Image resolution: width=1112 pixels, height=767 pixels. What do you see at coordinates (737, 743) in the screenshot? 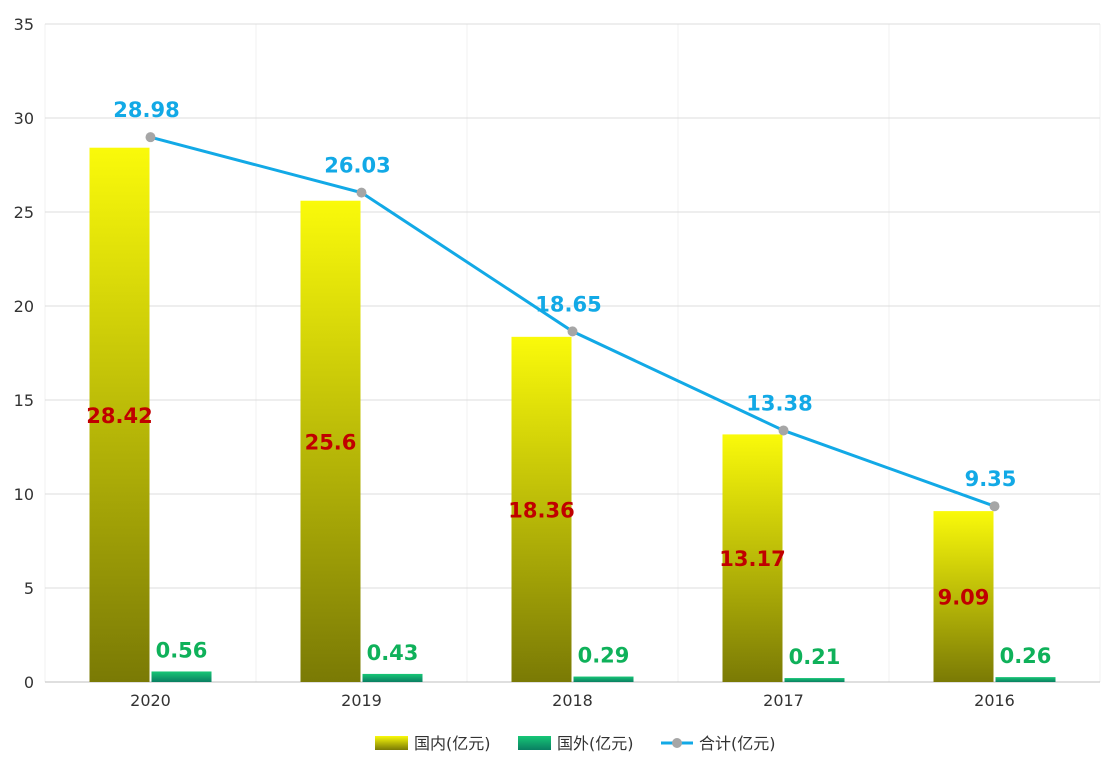
I see `legend-label-total: 合计(亿元)` at bounding box center [737, 743].